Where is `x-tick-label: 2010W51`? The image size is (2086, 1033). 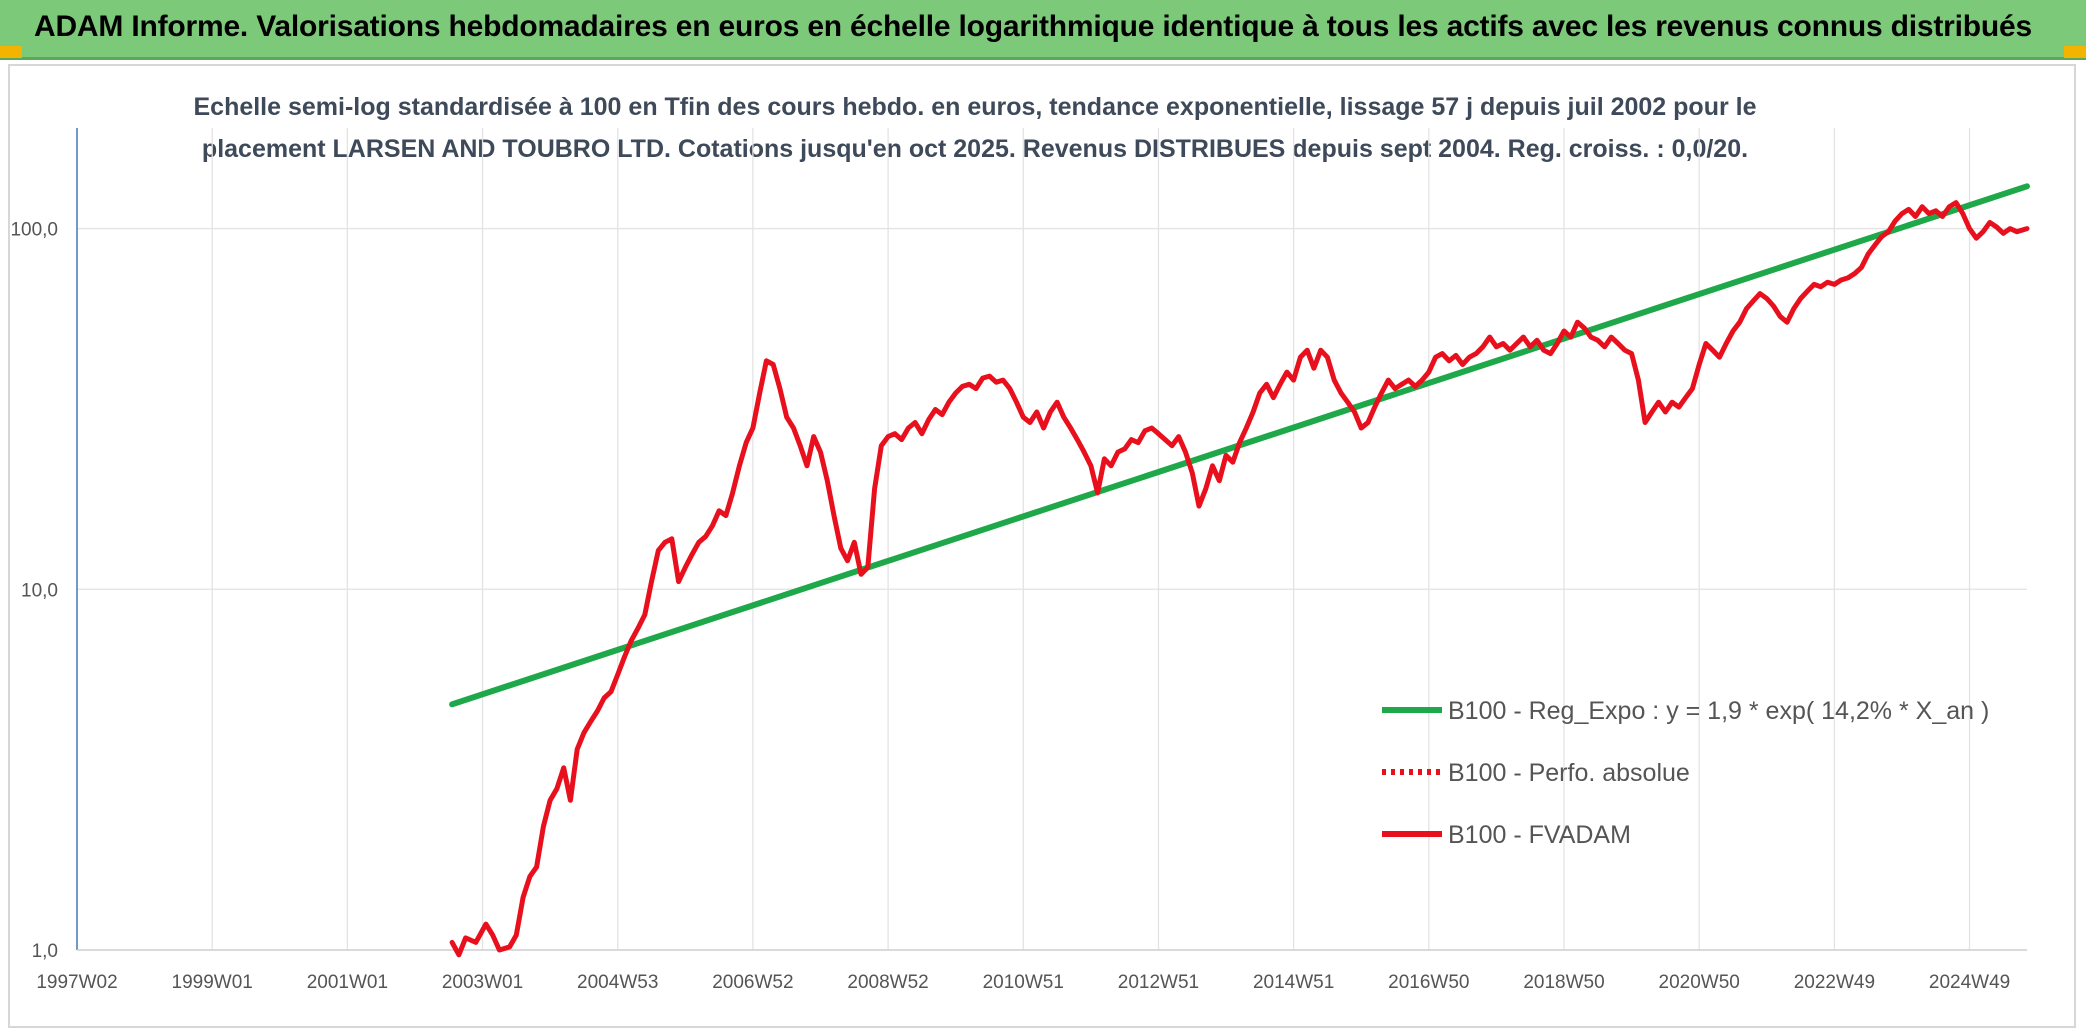 x-tick-label: 2010W51 is located at coordinates (1023, 982).